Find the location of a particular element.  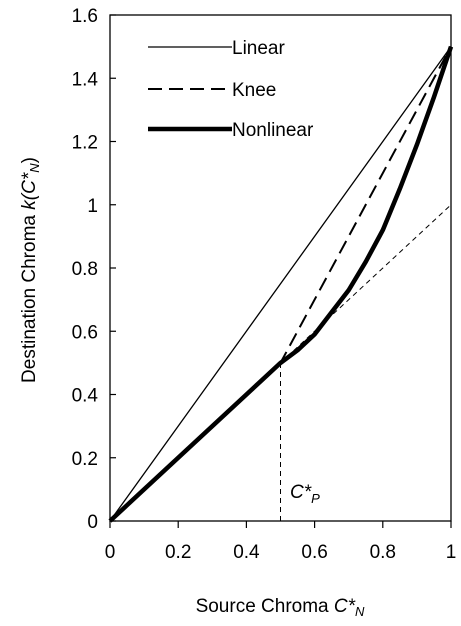

y-axis-title-subscript: N is located at coordinates (34, 168).